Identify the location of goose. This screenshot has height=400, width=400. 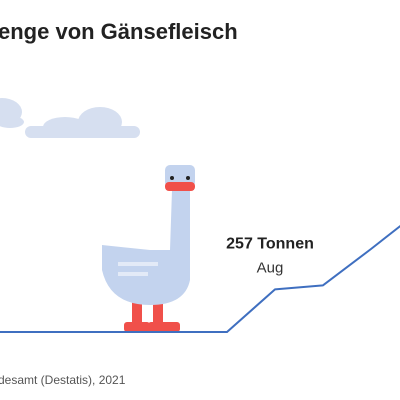
(148, 248).